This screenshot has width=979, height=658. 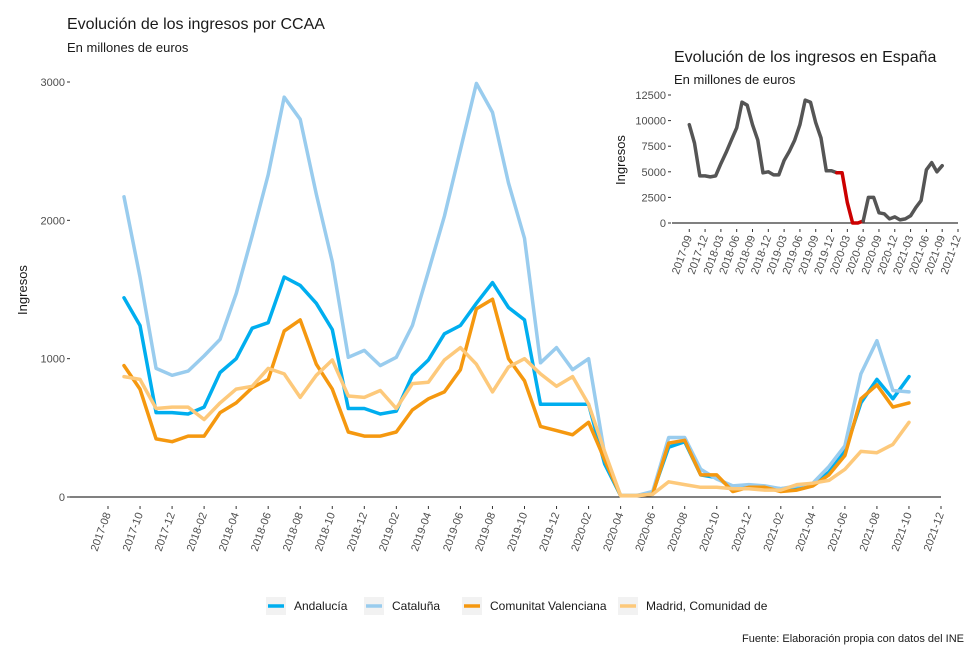 I want to click on main-x-tick-label: 2017-10, so click(x=133, y=532).